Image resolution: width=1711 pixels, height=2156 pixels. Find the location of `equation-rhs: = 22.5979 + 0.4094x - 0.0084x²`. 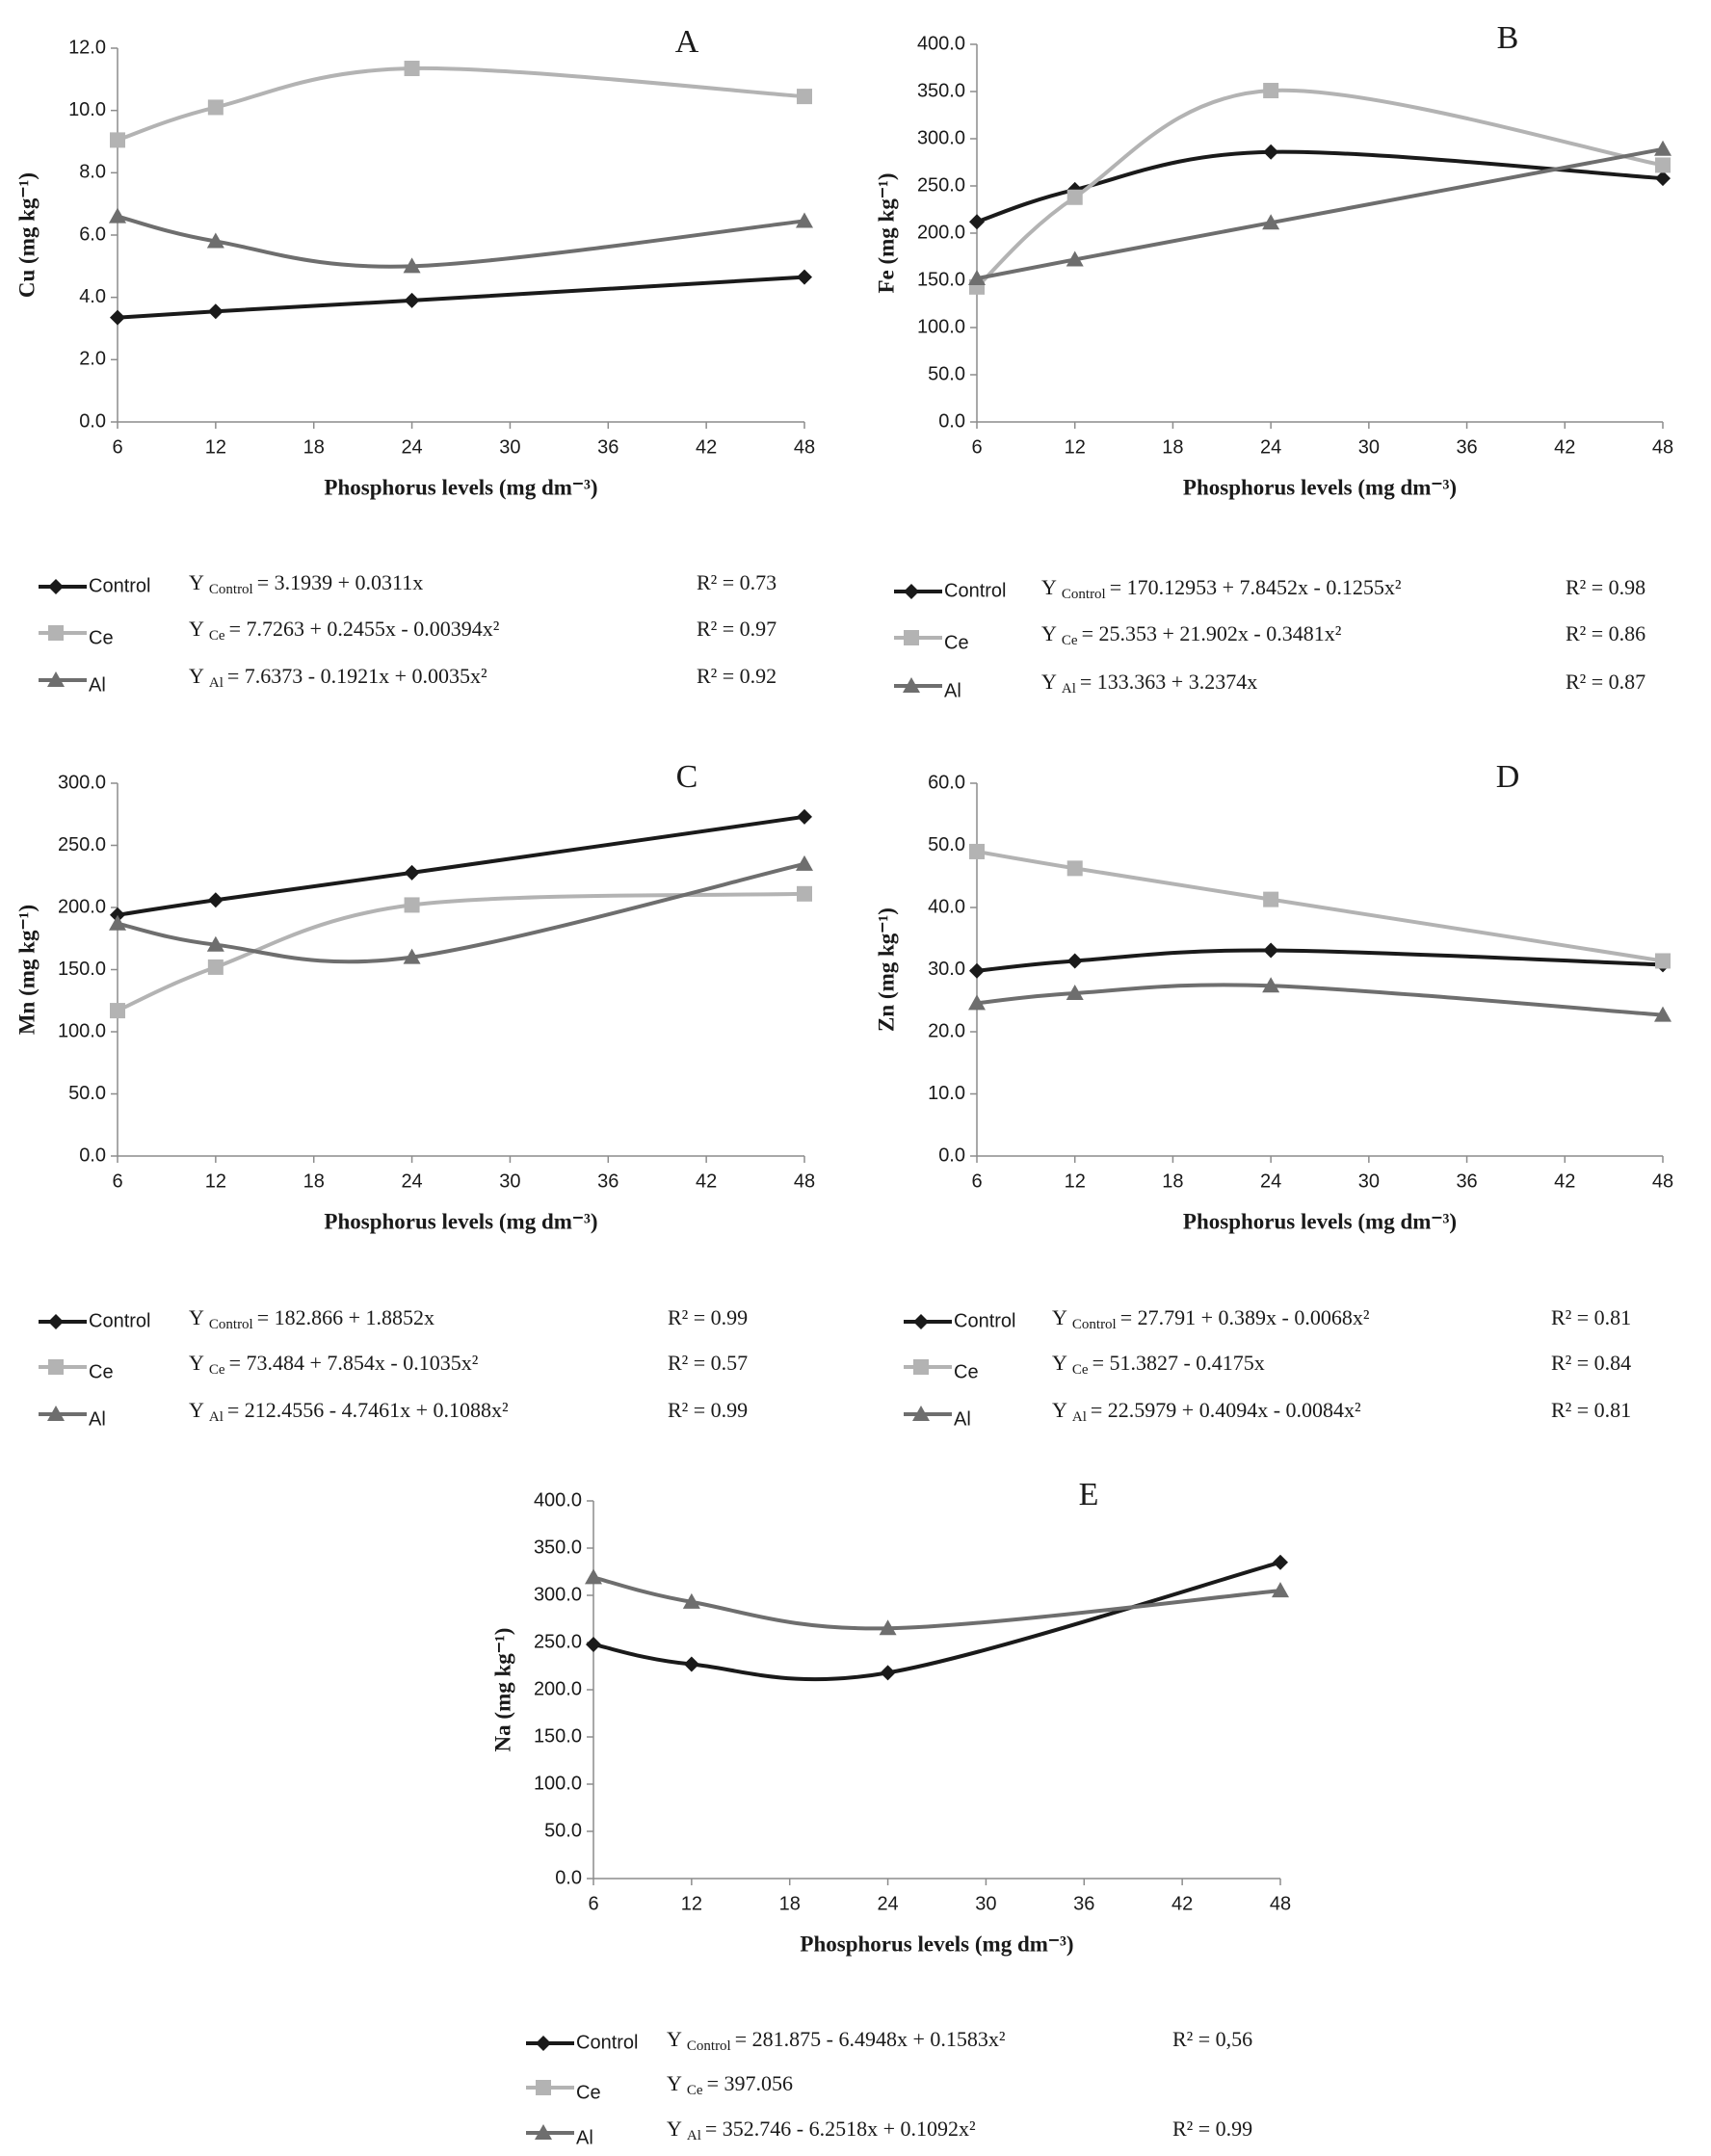

equation-rhs: = 22.5979 + 0.4094x - 0.0084x² is located at coordinates (1226, 1410).